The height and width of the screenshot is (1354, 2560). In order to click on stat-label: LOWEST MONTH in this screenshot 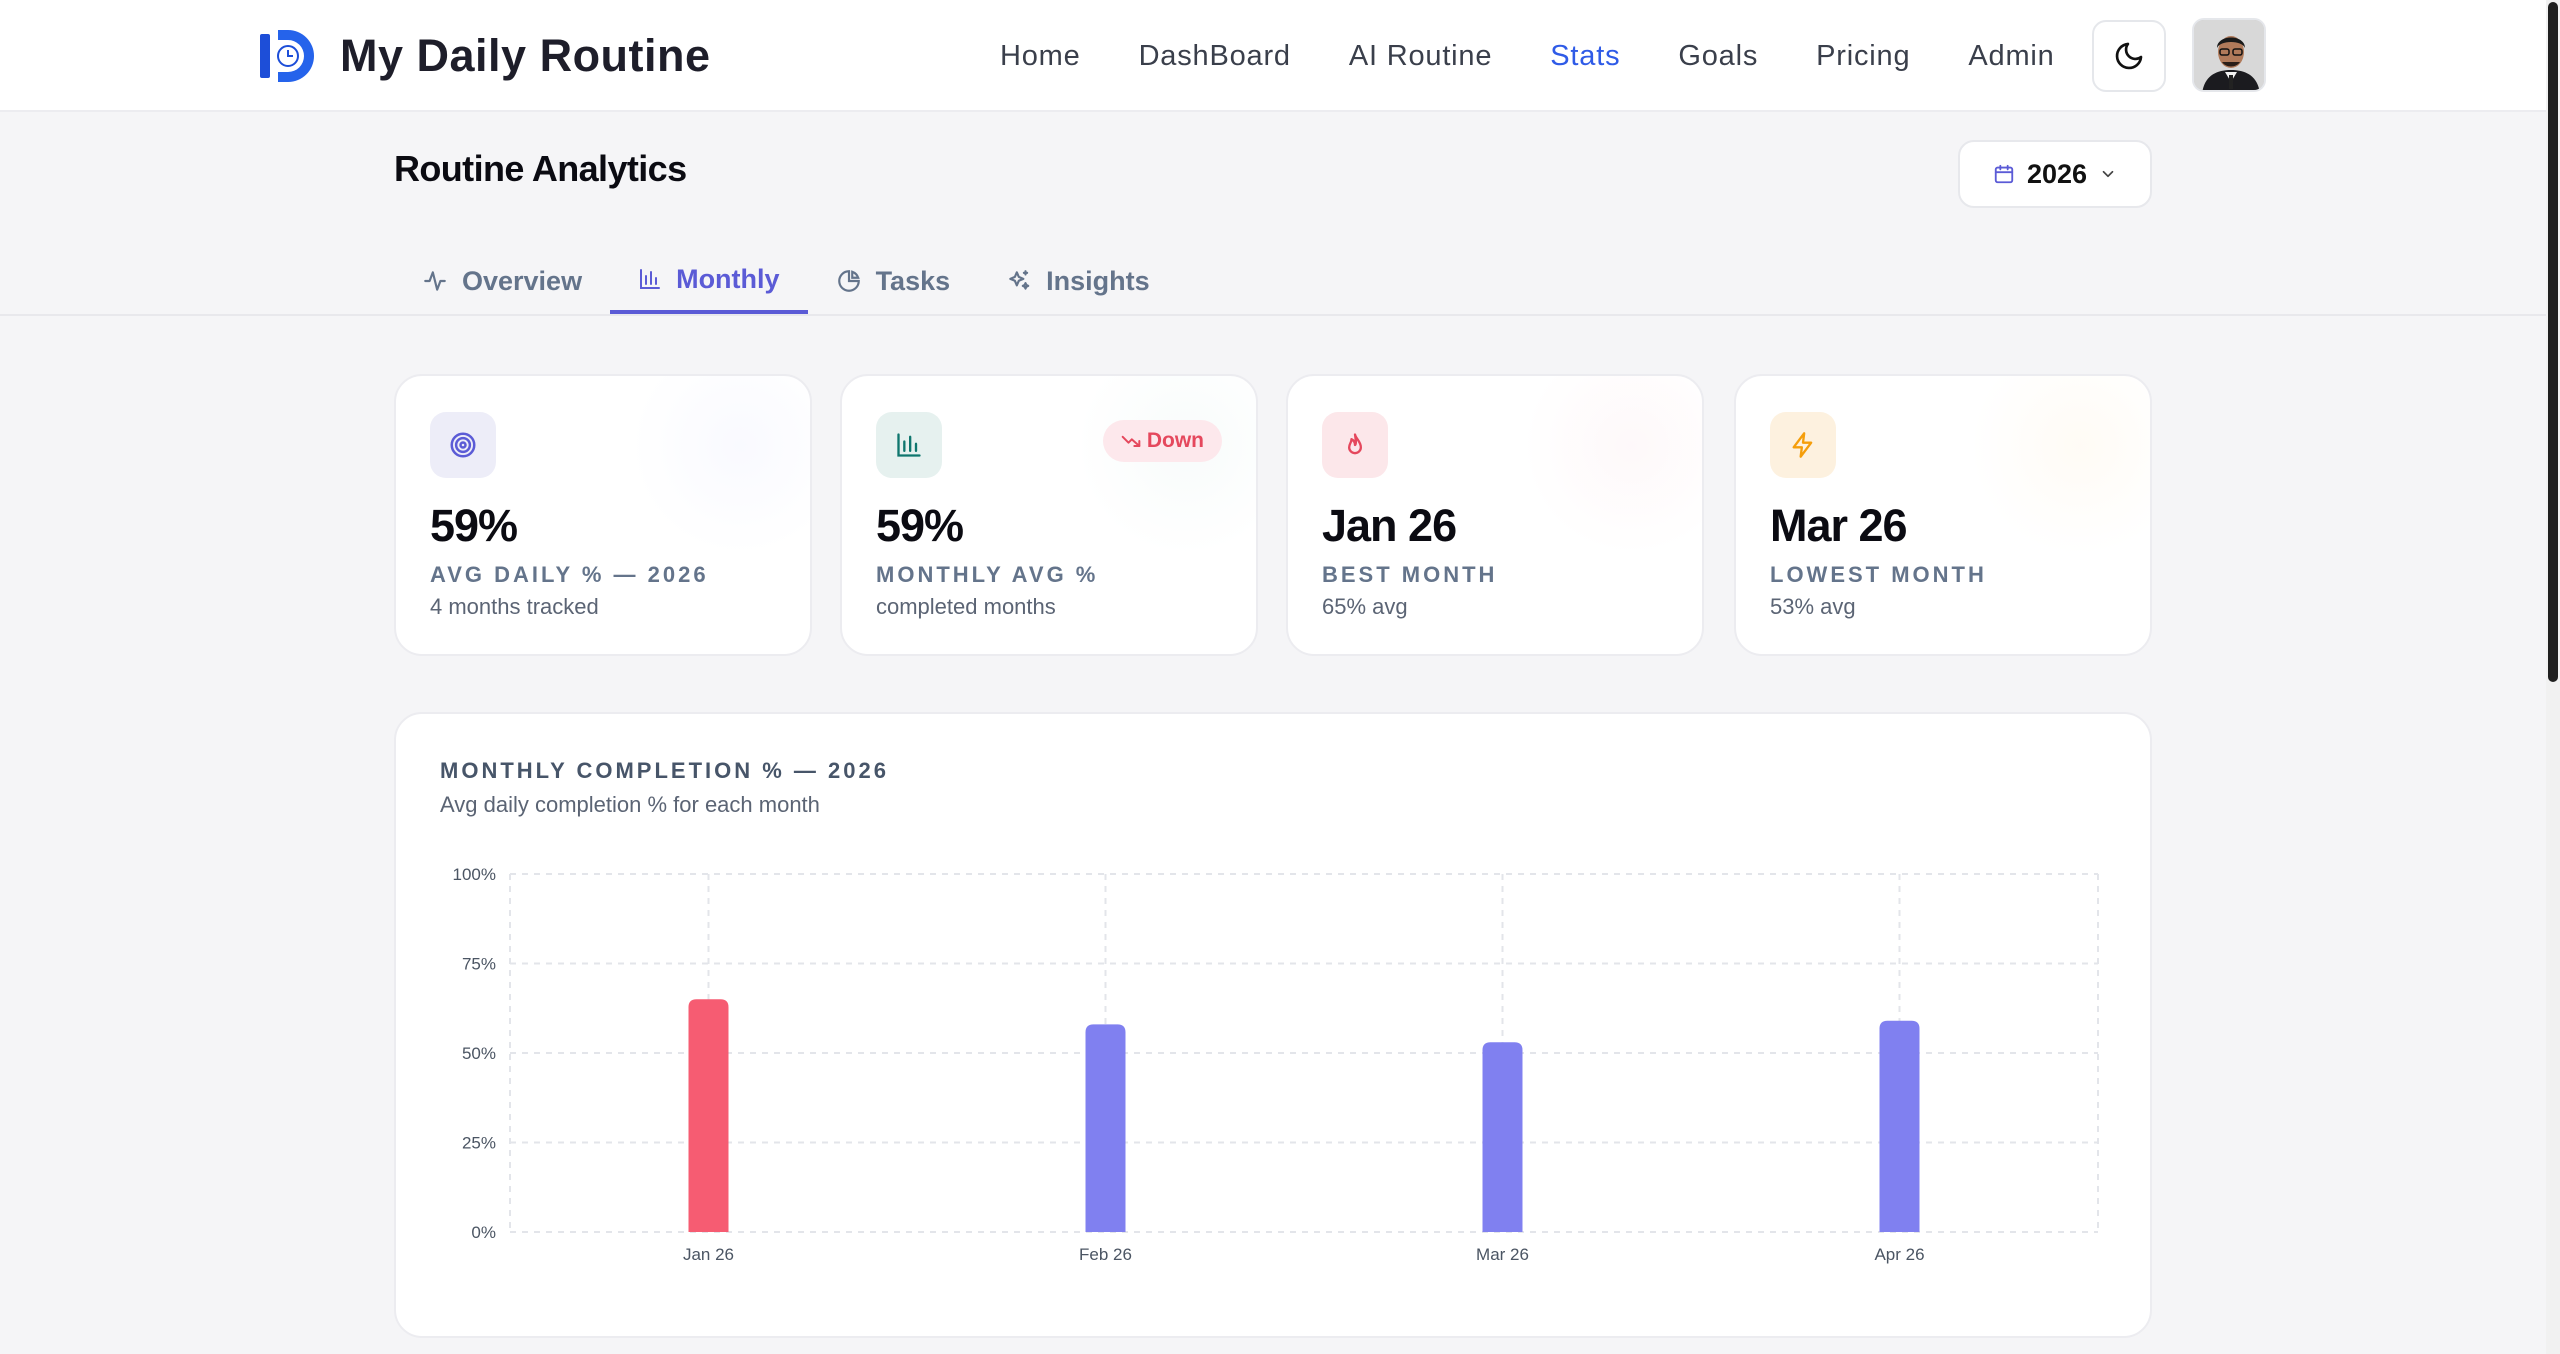, I will do `click(1878, 574)`.